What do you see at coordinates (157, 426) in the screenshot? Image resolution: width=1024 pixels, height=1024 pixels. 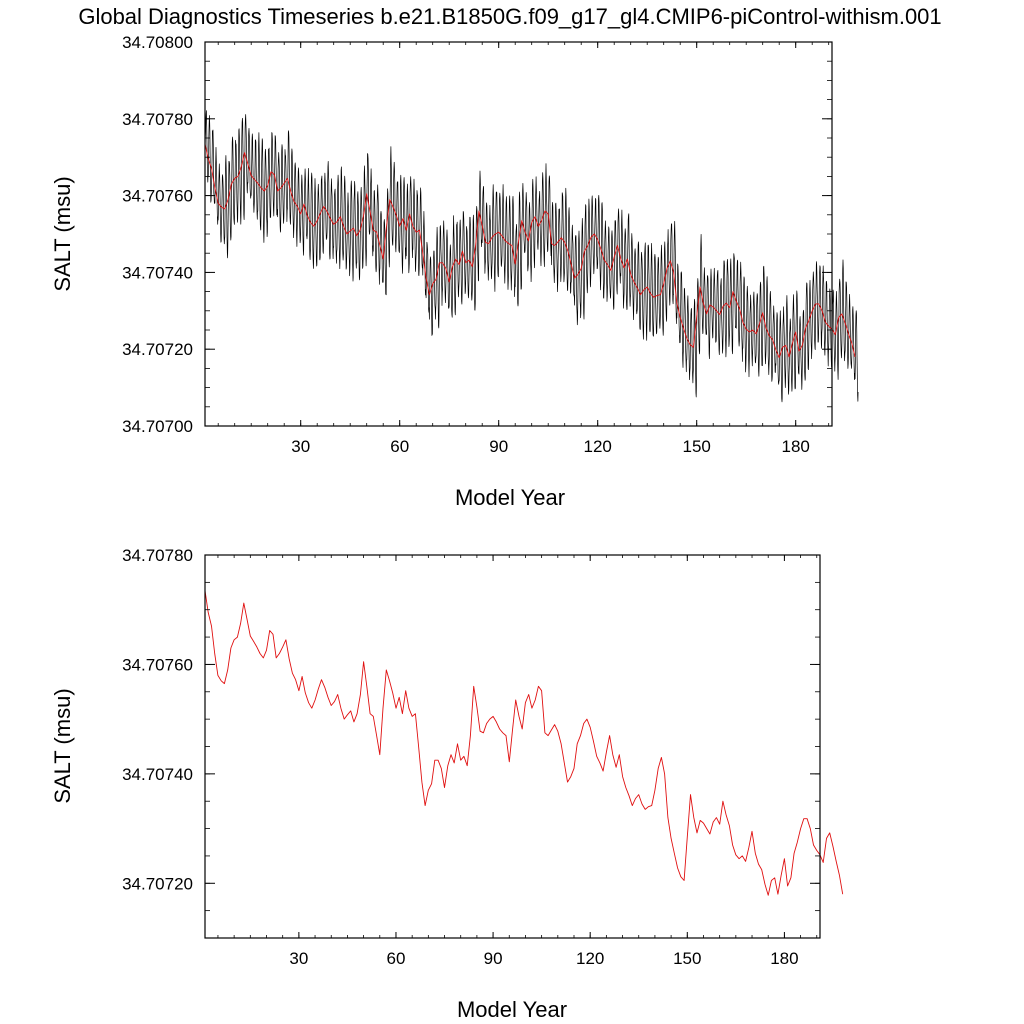 I see `yaxis-tick-label: 34.70700` at bounding box center [157, 426].